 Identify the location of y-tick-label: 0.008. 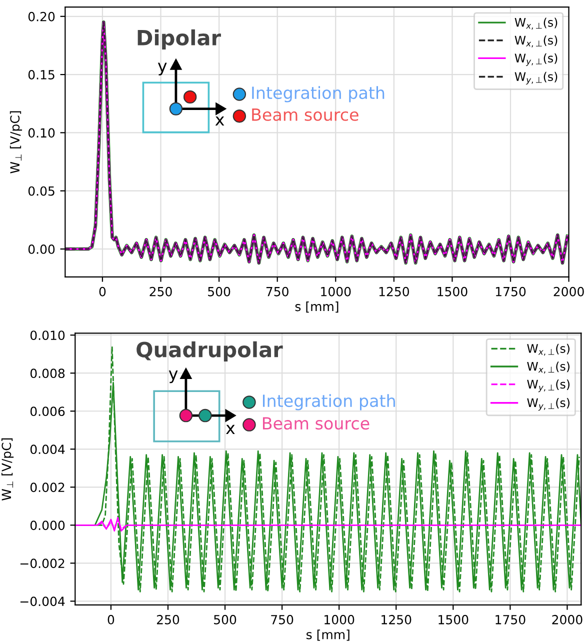
(47, 373).